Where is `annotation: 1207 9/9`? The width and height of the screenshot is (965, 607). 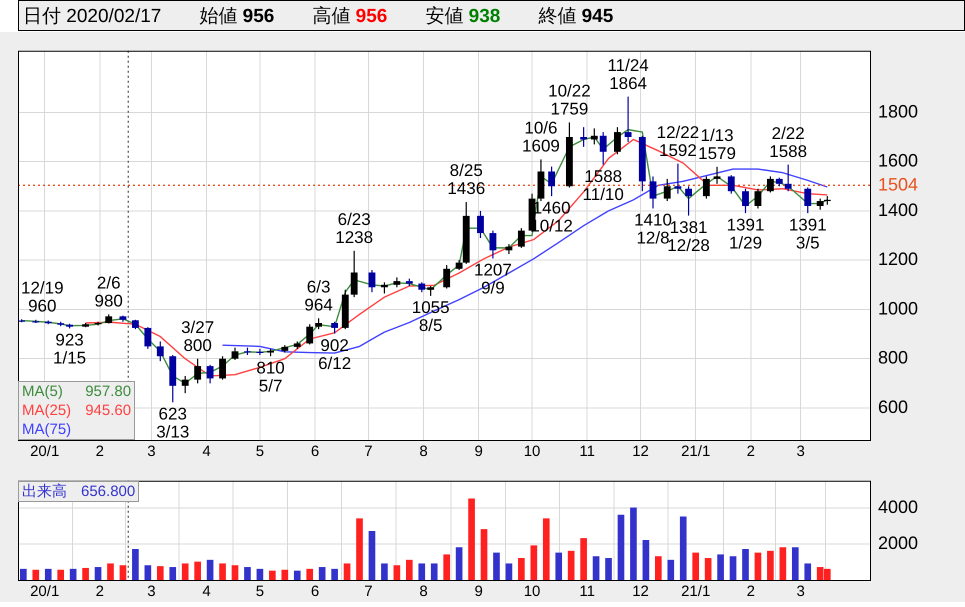 annotation: 1207 9/9 is located at coordinates (493, 279).